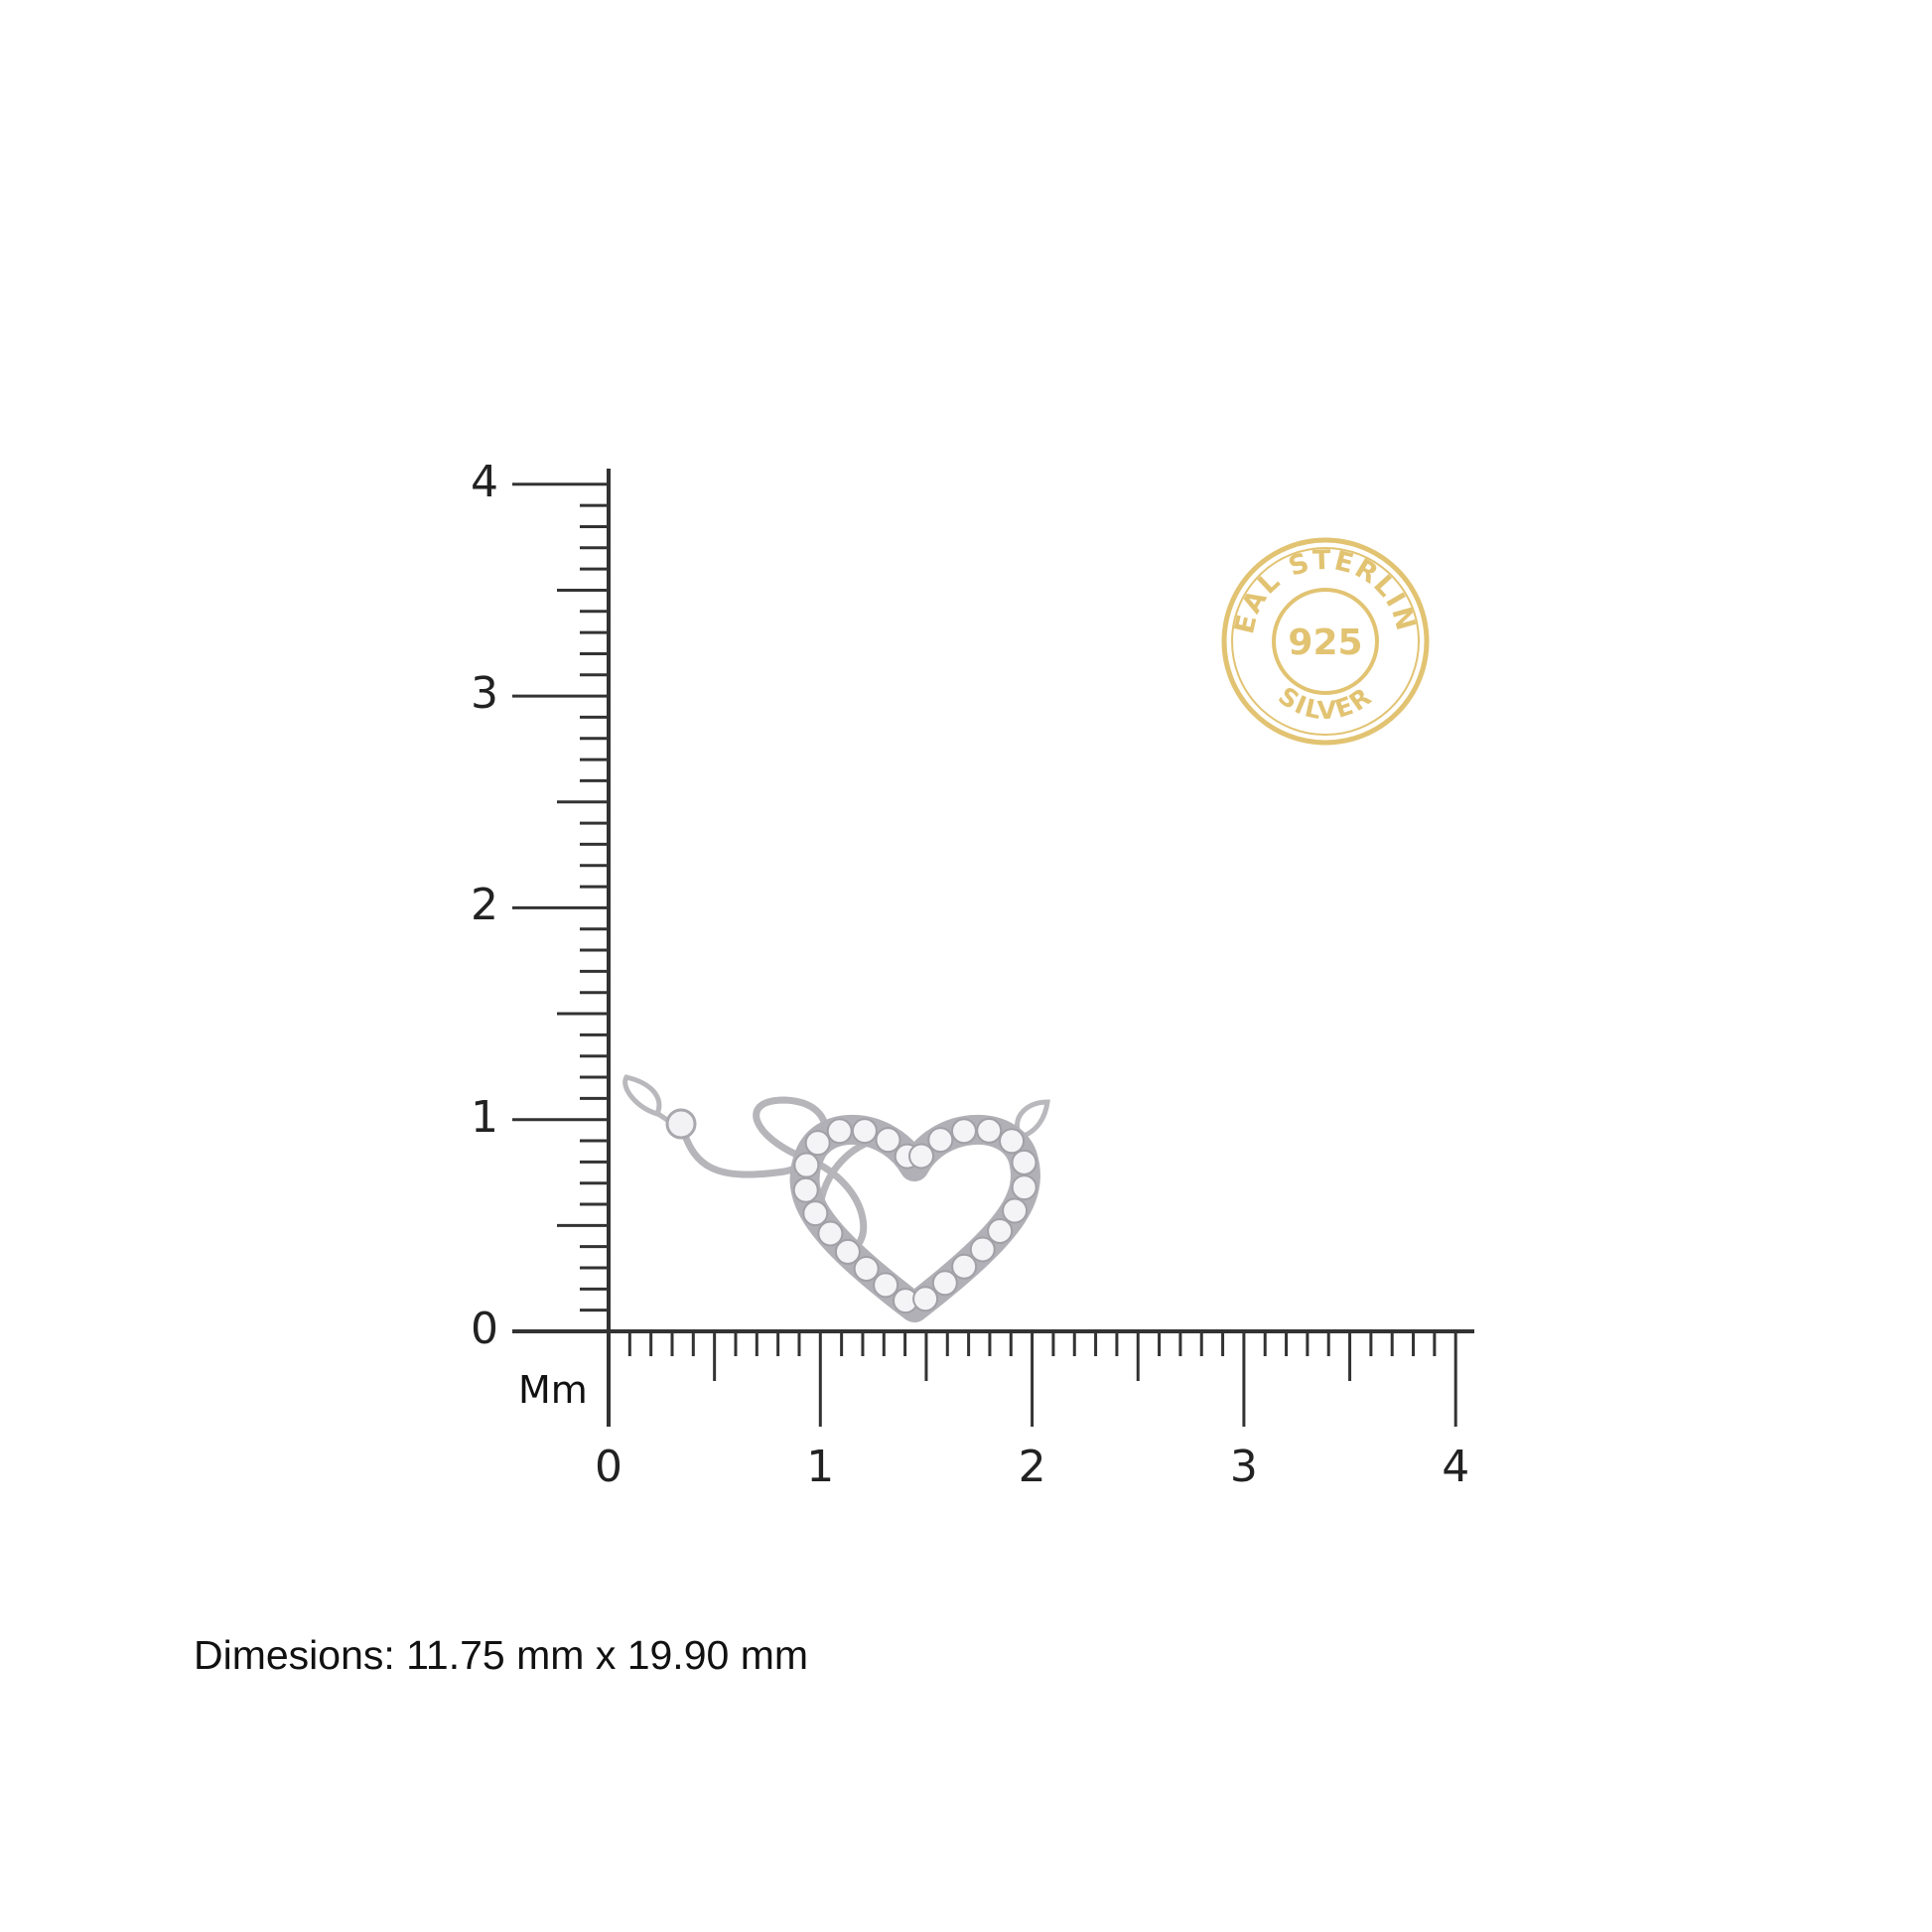 The height and width of the screenshot is (1932, 1932). What do you see at coordinates (1244, 1467) in the screenshot?
I see `x-tick-label: 3` at bounding box center [1244, 1467].